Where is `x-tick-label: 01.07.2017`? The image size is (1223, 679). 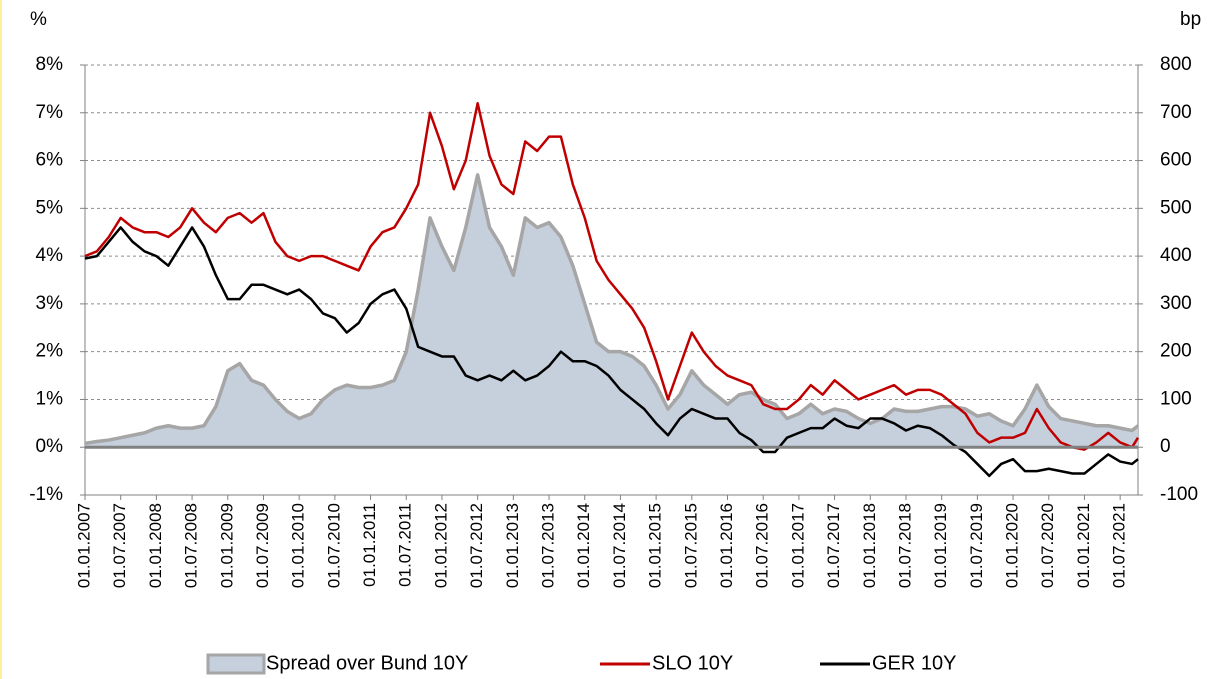 x-tick-label: 01.07.2017 is located at coordinates (833, 545).